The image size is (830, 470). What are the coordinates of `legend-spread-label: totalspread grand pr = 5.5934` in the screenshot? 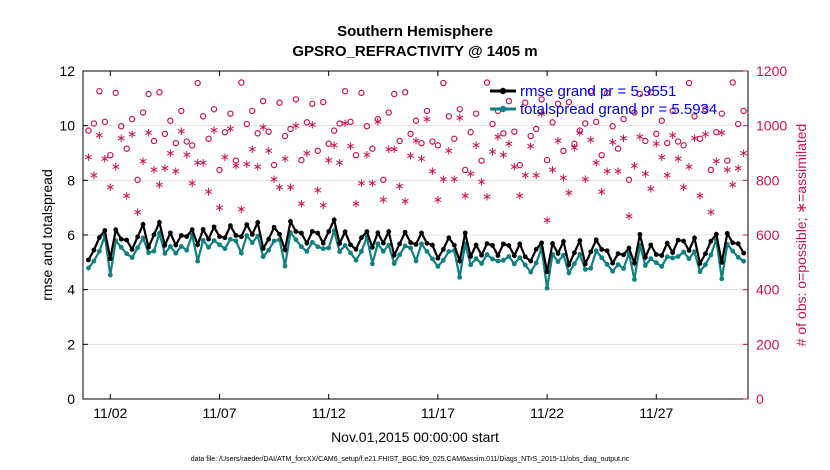 It's located at (618, 109).